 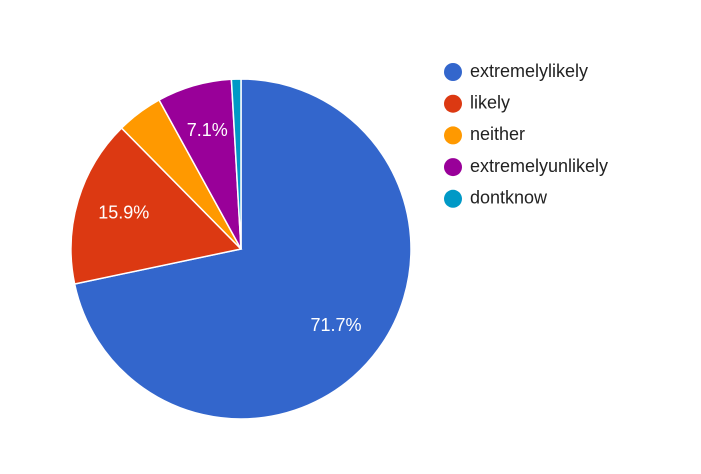 I want to click on legend-label: dontknow, so click(x=509, y=198).